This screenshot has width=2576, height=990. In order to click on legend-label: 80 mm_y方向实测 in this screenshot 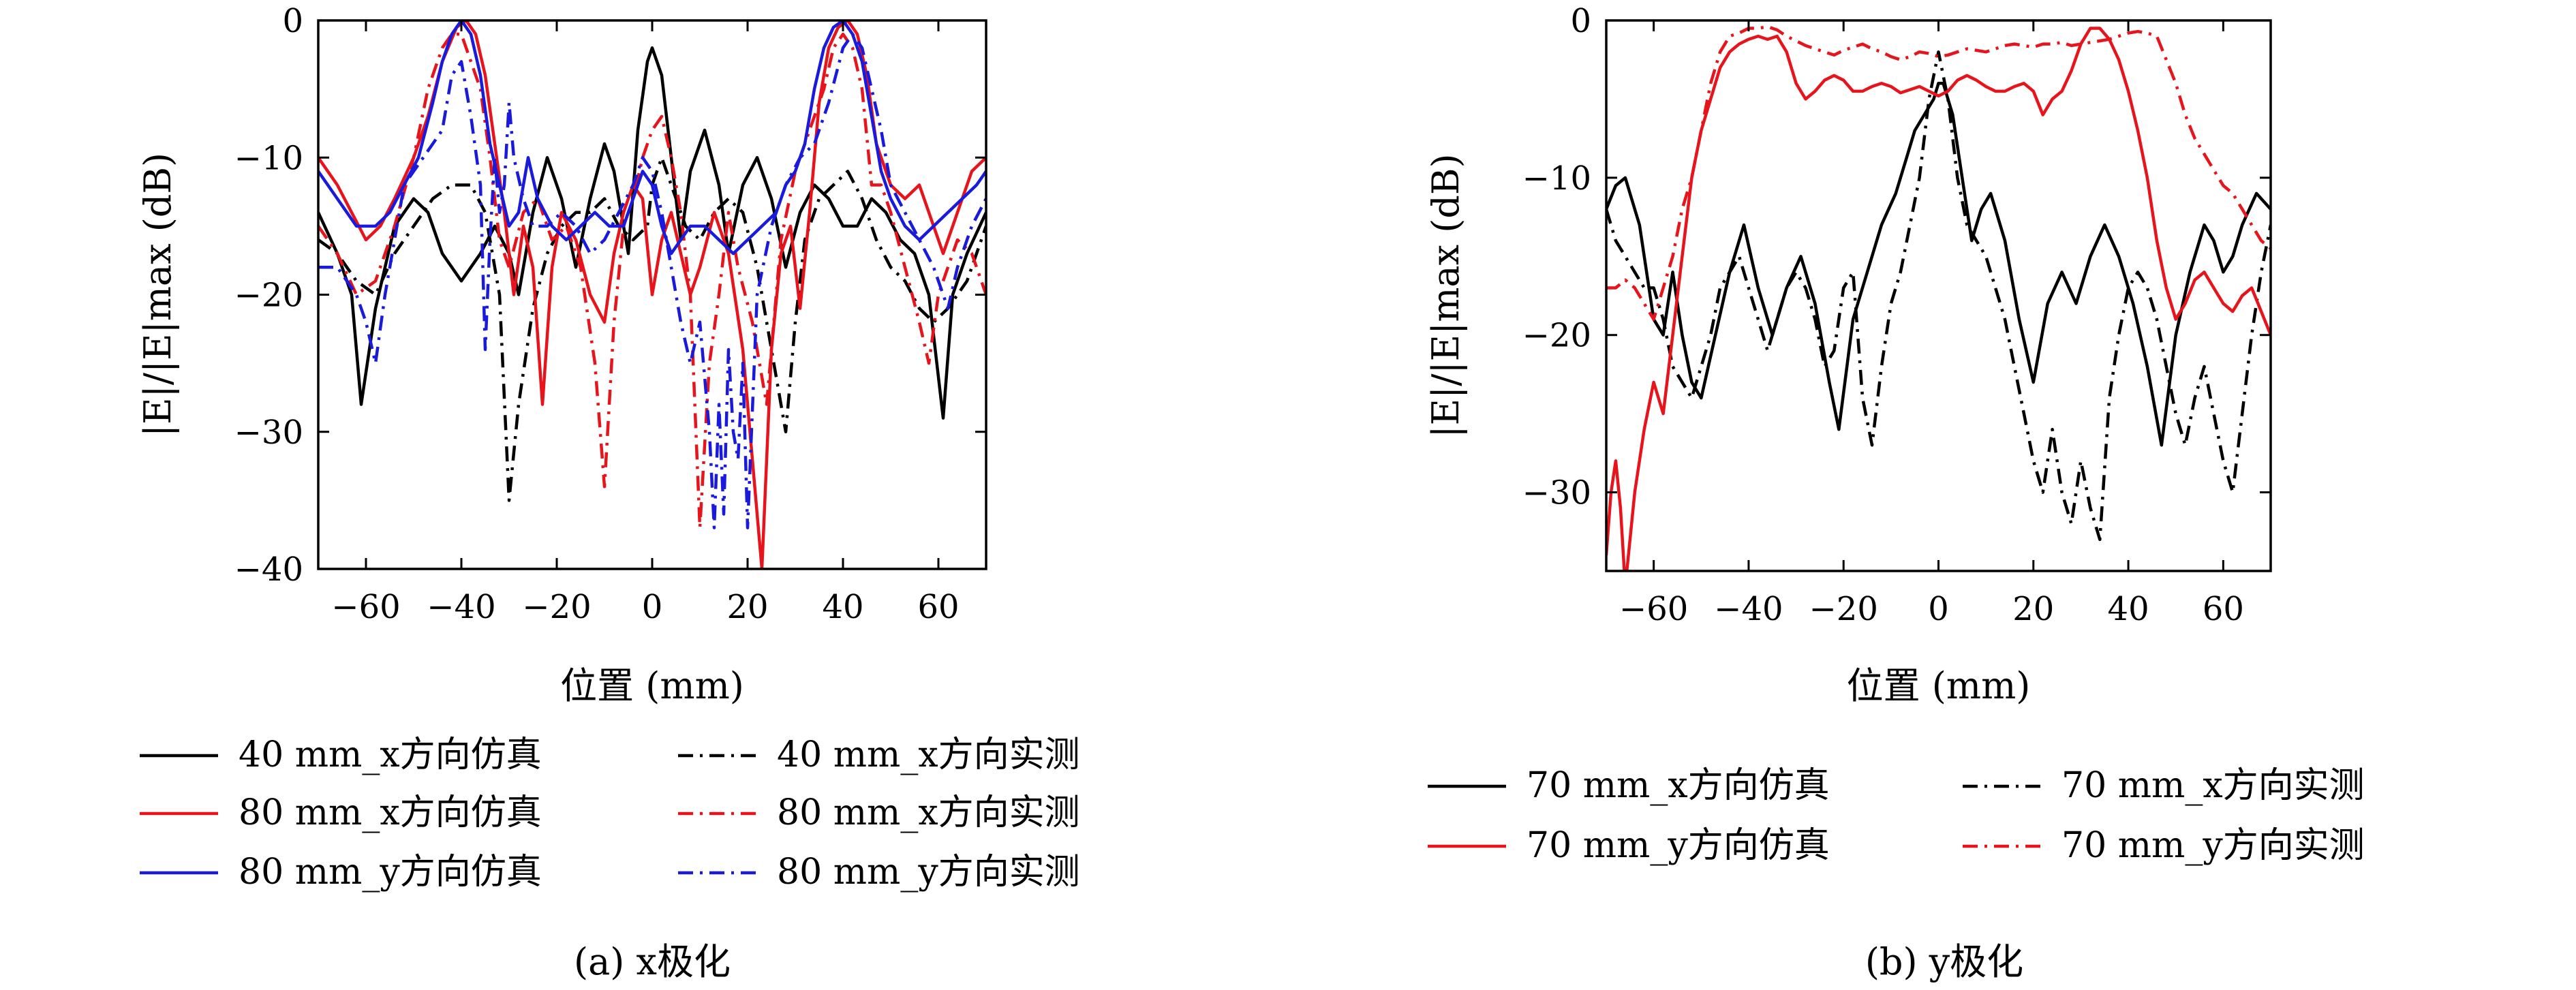, I will do `click(928, 873)`.